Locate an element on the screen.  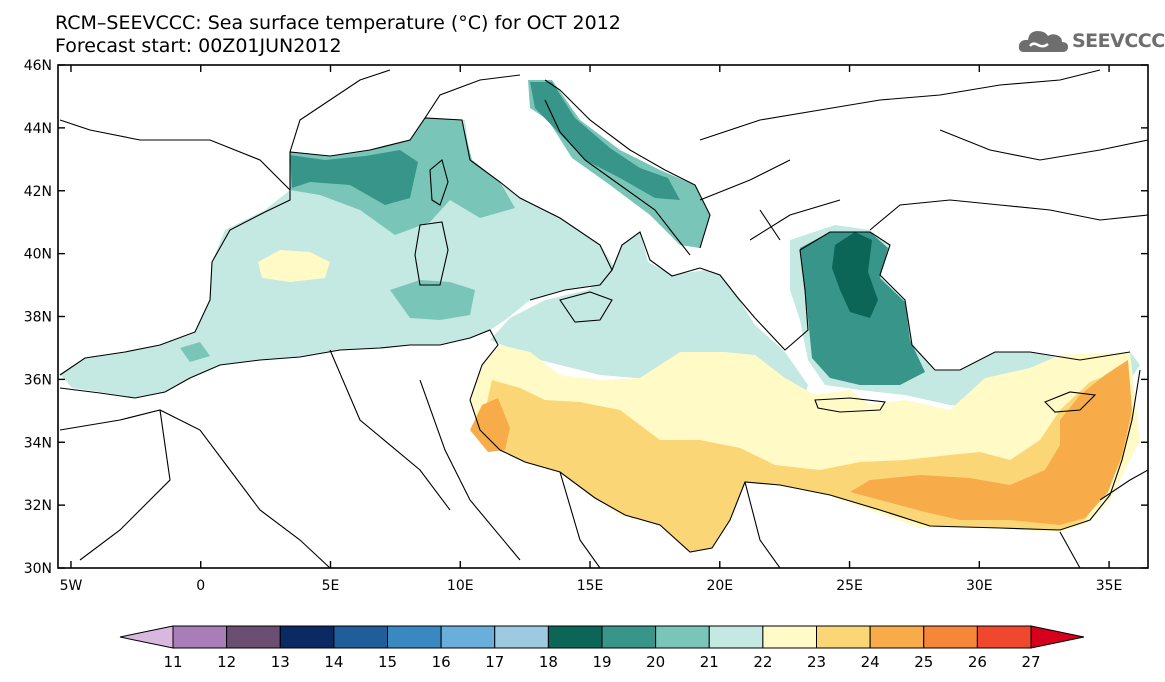
colorbar-label: 18 is located at coordinates (548, 662).